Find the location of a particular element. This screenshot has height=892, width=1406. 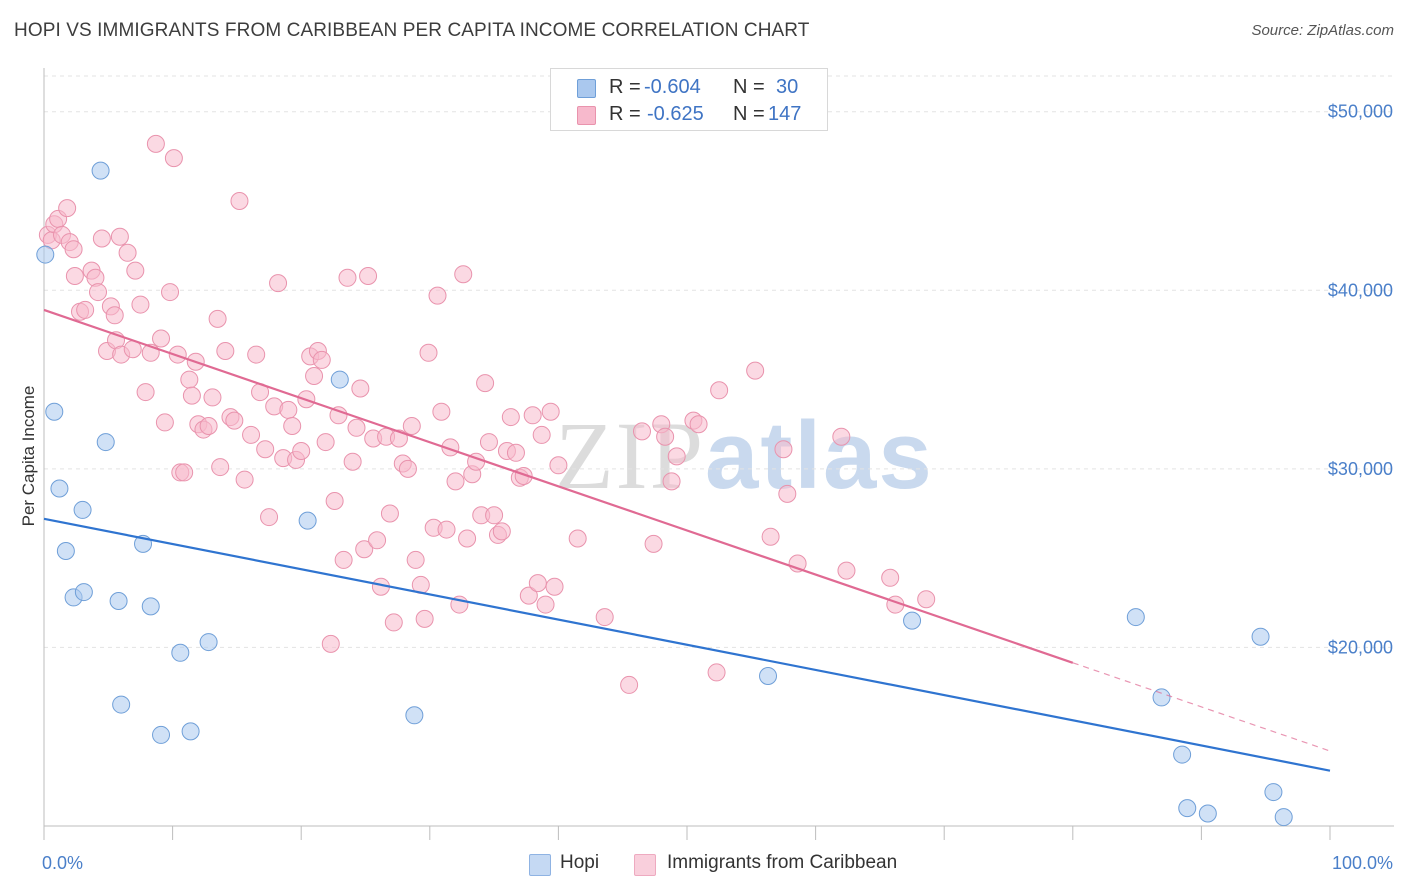

bottom-legend-label-caribbean: Immigrants from Caribbean is located at coordinates (782, 862).